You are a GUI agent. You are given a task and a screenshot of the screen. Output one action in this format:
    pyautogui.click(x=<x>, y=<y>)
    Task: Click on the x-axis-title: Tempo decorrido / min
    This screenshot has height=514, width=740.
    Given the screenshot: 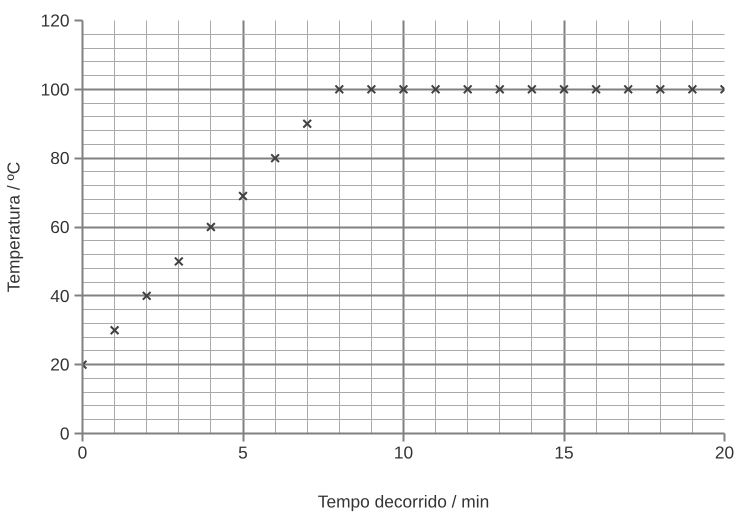 What is the action you would take?
    pyautogui.click(x=404, y=502)
    